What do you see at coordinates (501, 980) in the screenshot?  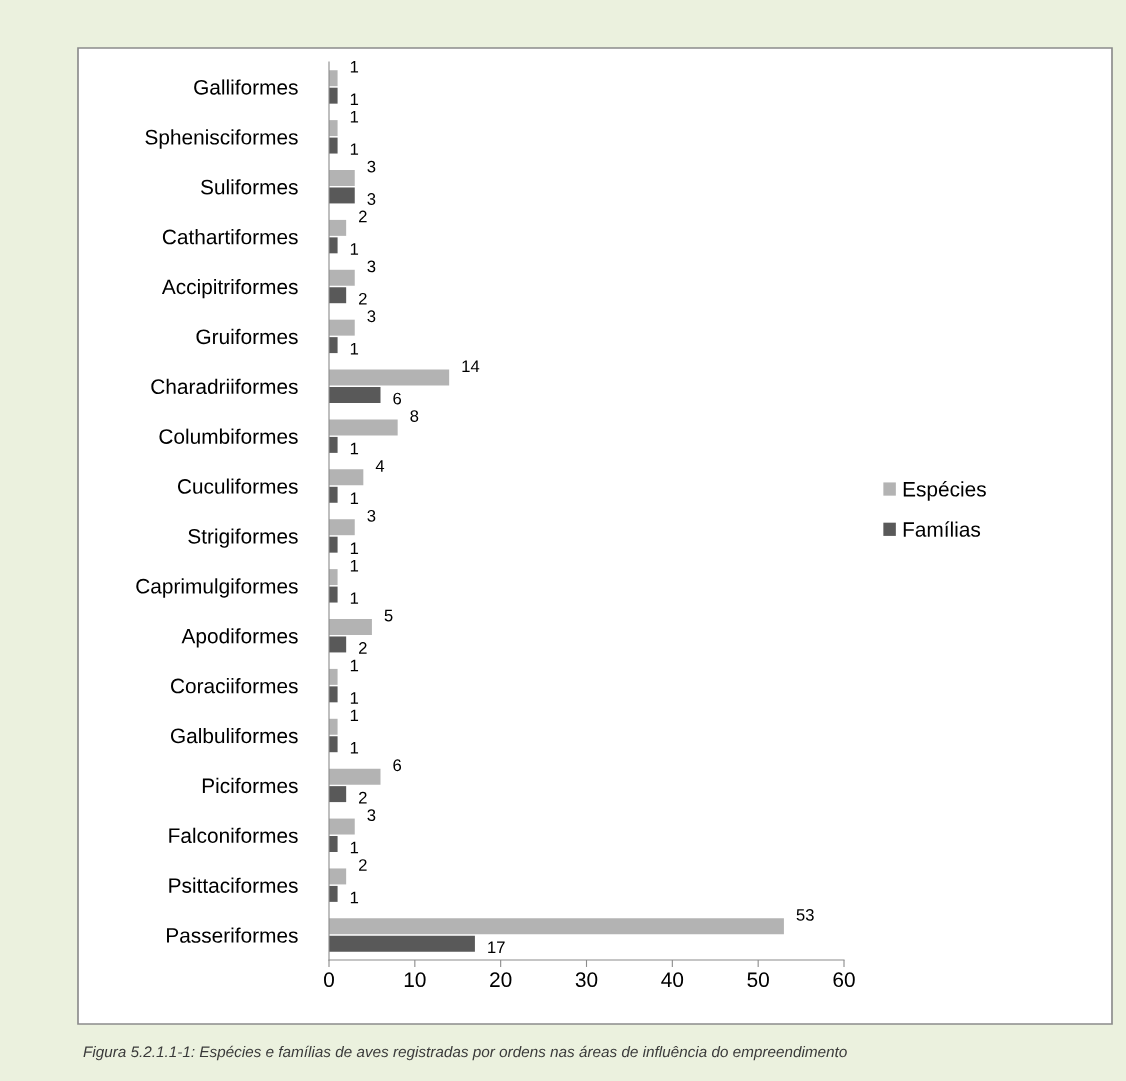 I see `x-tick-label: 20` at bounding box center [501, 980].